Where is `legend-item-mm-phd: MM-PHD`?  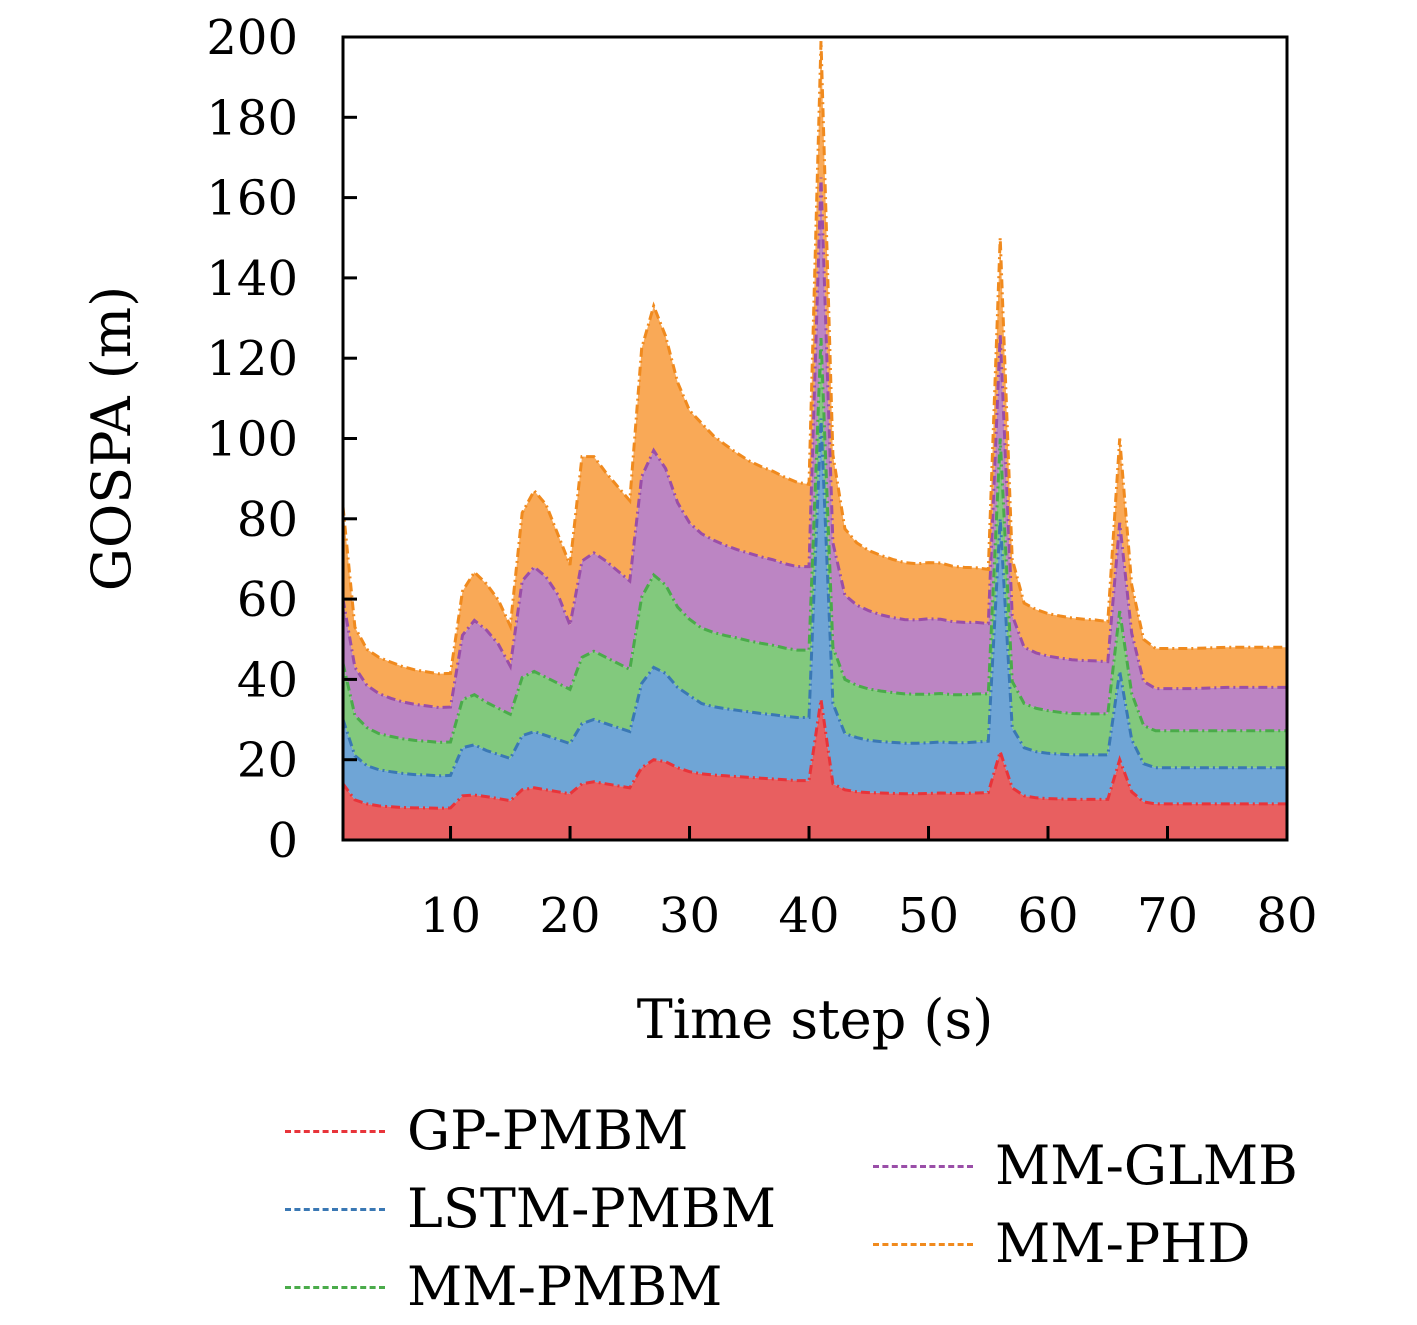 legend-item-mm-phd: MM-PHD is located at coordinates (1062, 1244).